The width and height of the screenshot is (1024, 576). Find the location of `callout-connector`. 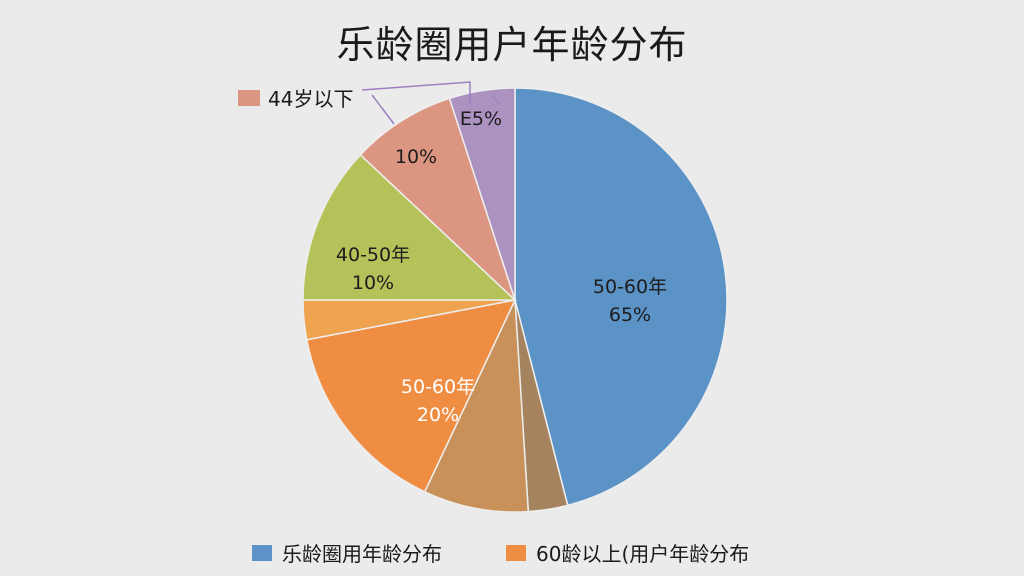

callout-connector is located at coordinates (431, 103).